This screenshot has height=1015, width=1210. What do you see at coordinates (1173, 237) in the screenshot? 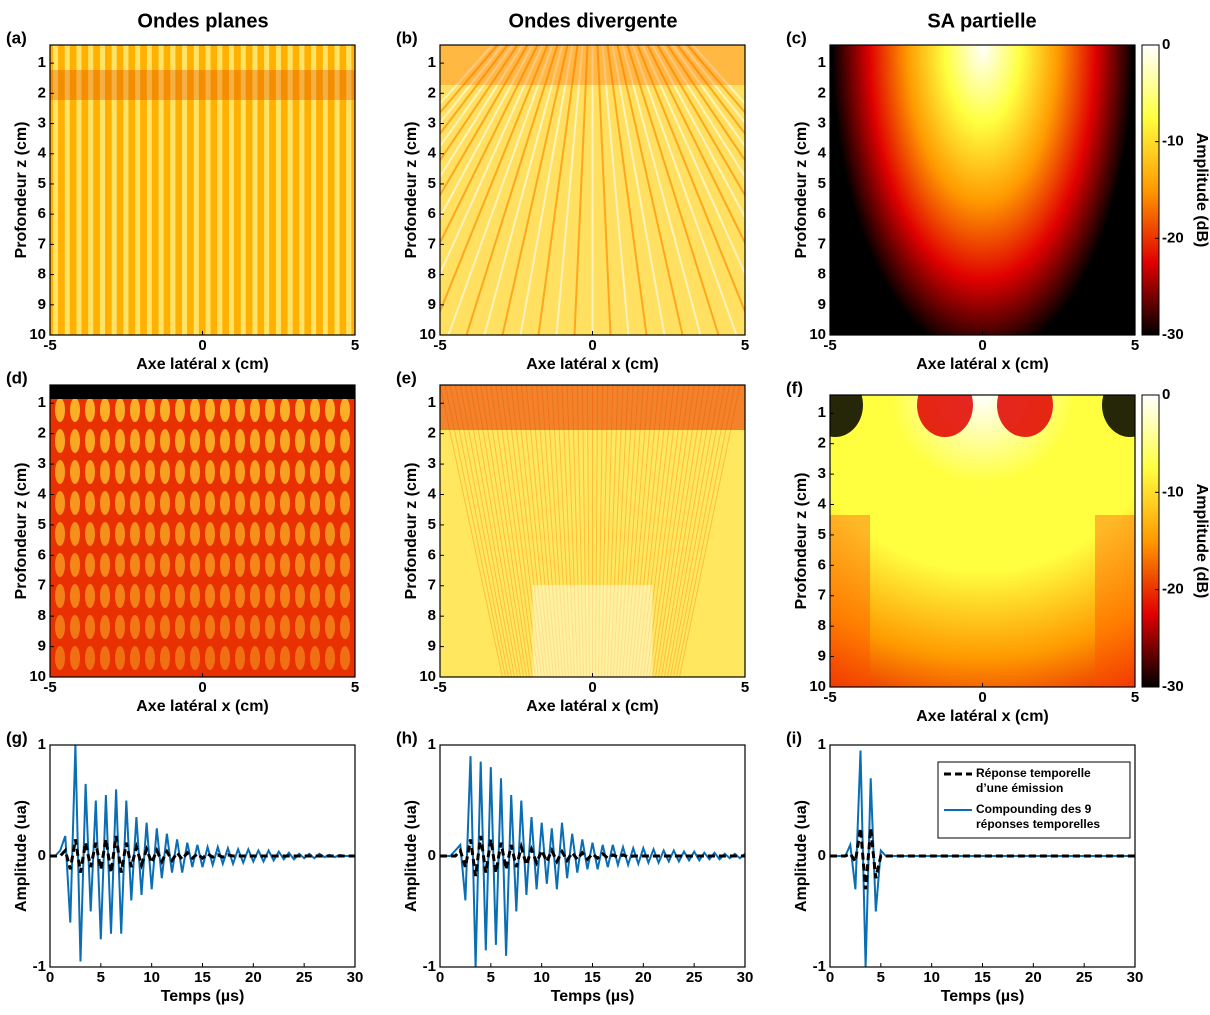
I see `colorbar-tick-label: -20` at bounding box center [1173, 237].